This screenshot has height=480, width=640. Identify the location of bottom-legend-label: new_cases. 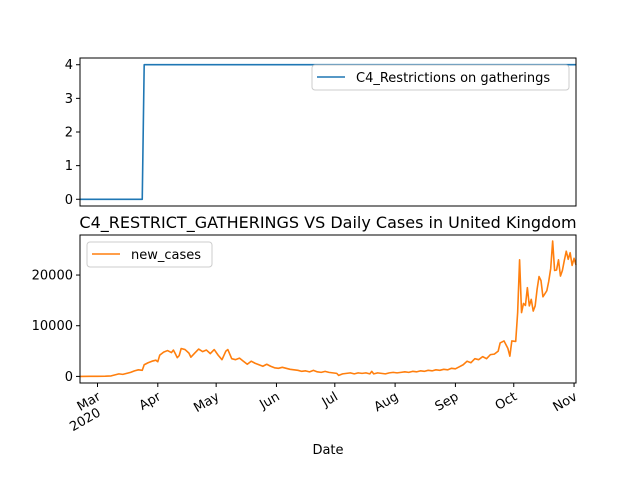
(166, 255).